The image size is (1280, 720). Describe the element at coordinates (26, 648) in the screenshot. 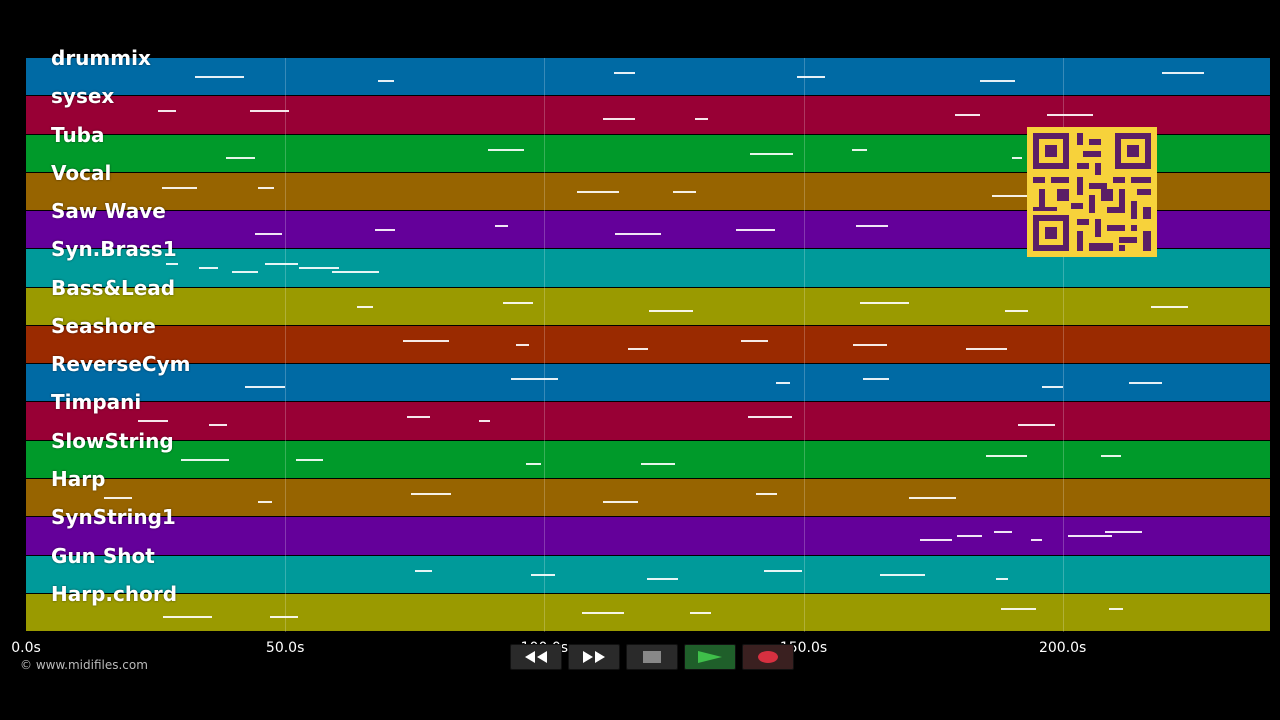

I see `time-tick-label: 0.0s` at that location.